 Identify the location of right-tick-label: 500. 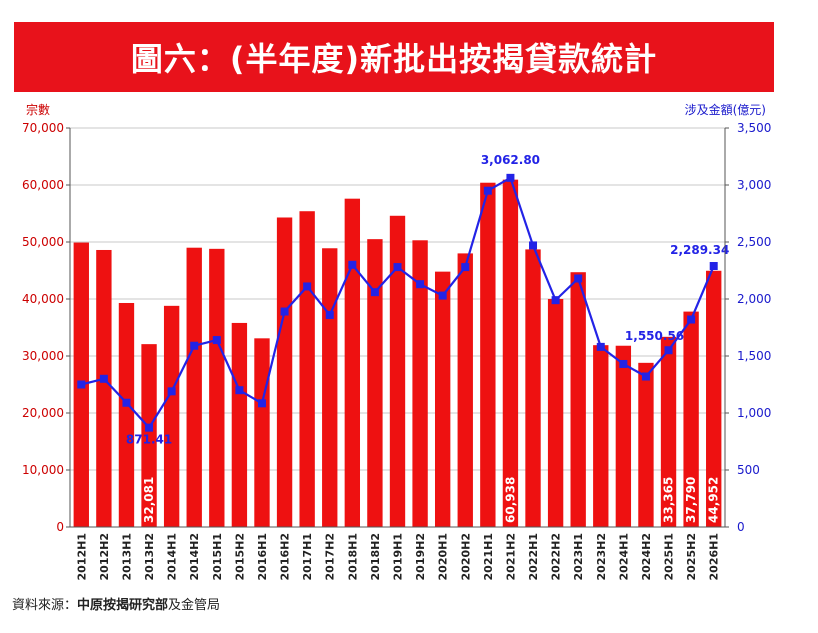
(748, 470).